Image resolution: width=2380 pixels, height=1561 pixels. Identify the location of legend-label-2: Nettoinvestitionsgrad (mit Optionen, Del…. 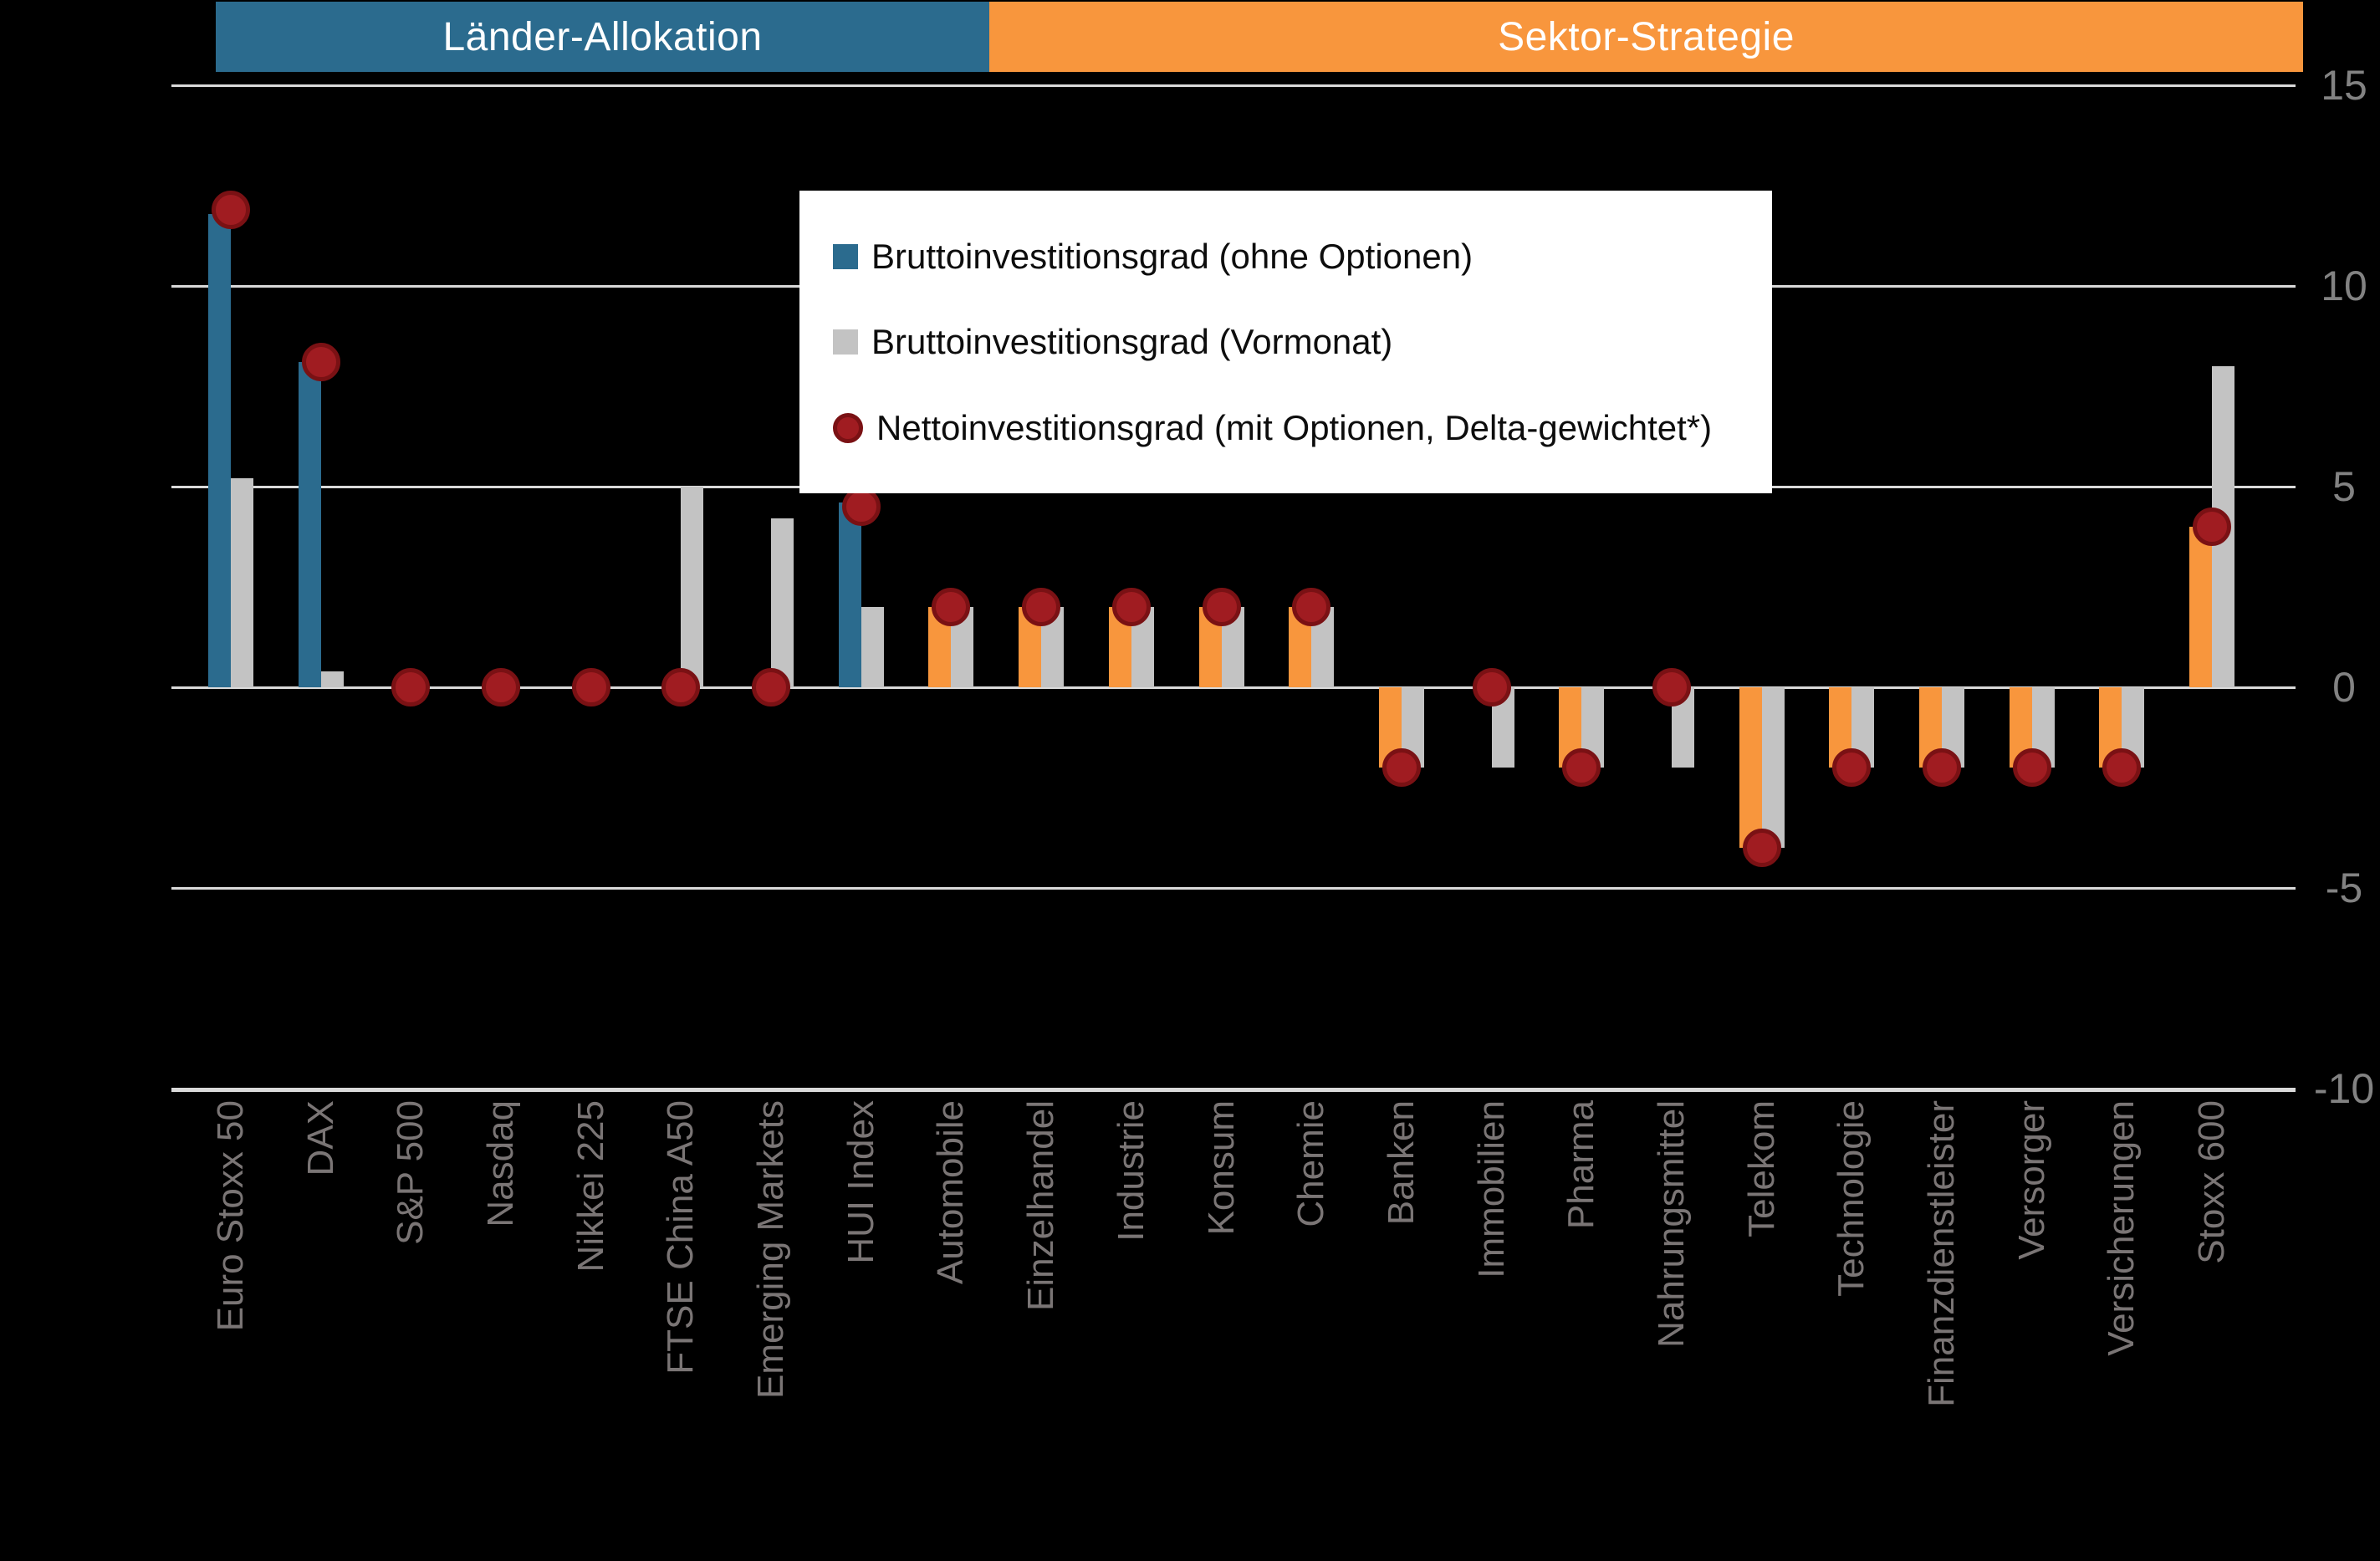
(1294, 427).